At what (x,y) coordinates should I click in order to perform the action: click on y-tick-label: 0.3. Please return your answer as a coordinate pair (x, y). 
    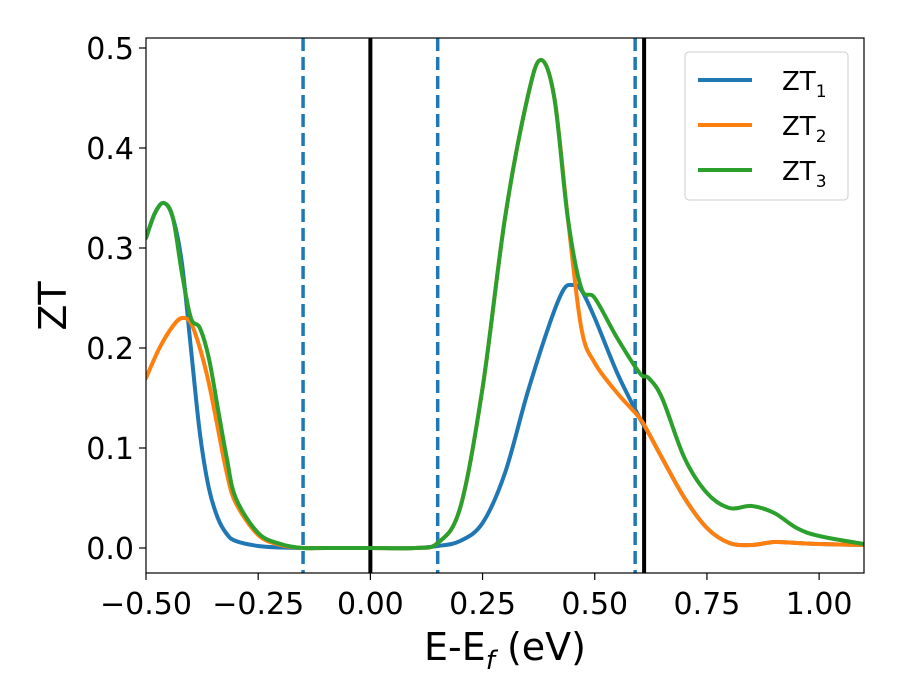
    Looking at the image, I should click on (110, 249).